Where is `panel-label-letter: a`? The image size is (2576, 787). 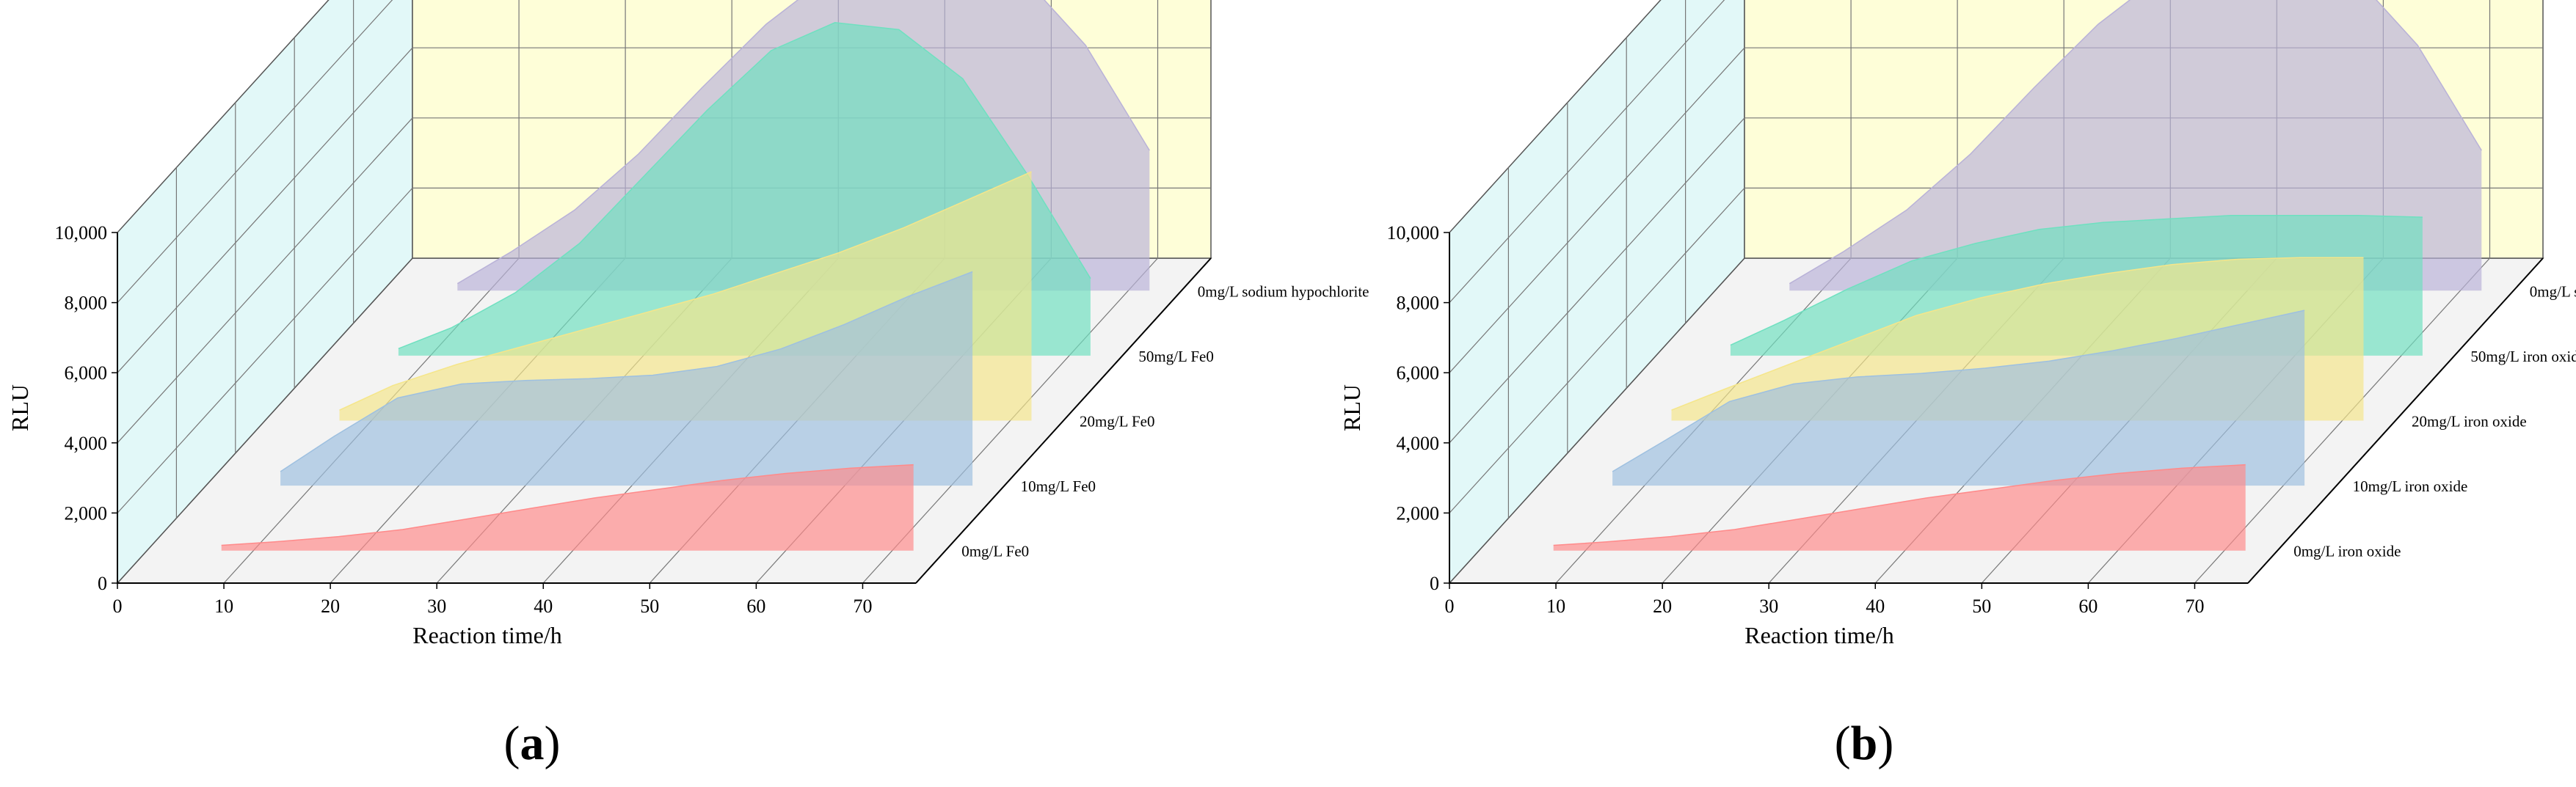
panel-label-letter: a is located at coordinates (532, 743).